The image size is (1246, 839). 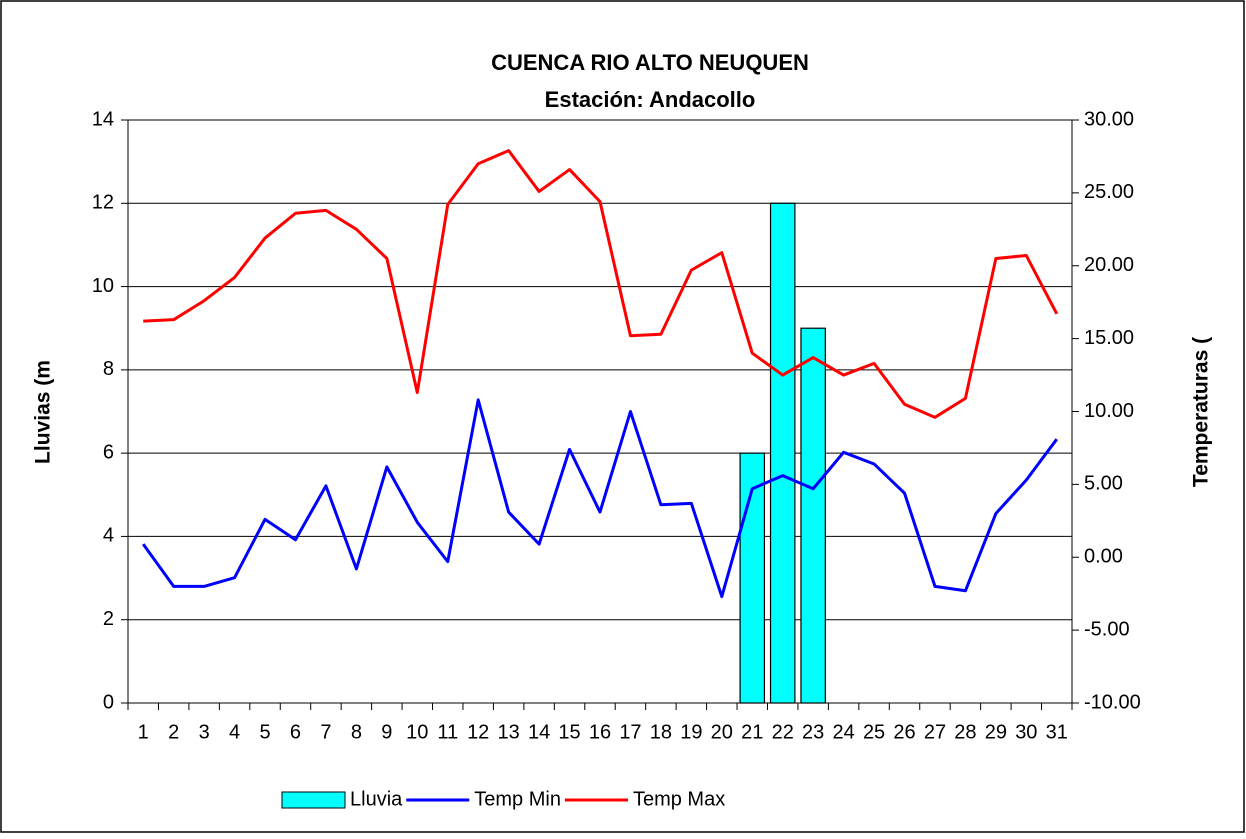 What do you see at coordinates (1201, 412) in the screenshot?
I see `y2-axis-label: Temperaturas (` at bounding box center [1201, 412].